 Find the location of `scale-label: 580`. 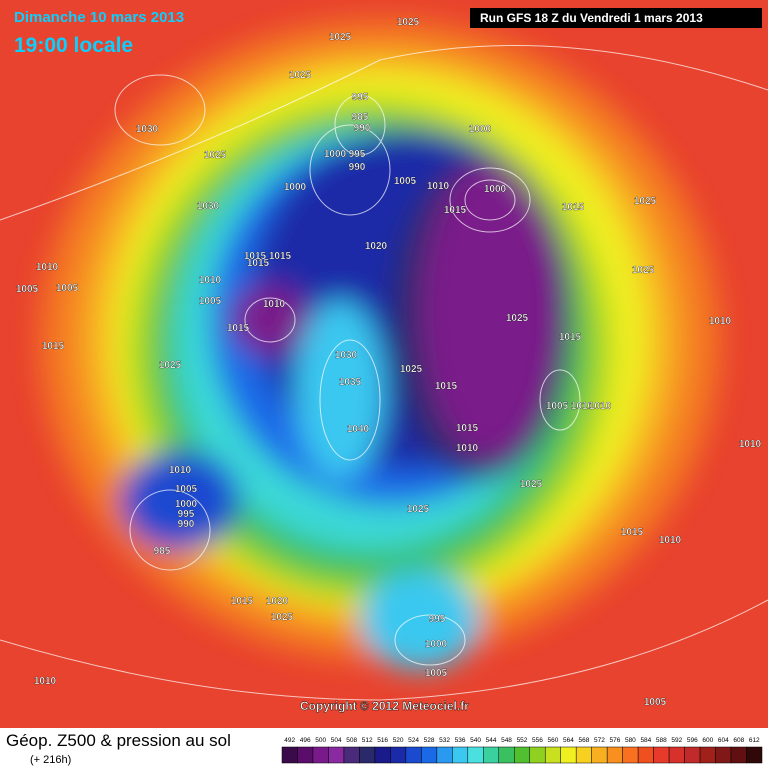

scale-label: 580 is located at coordinates (630, 740).